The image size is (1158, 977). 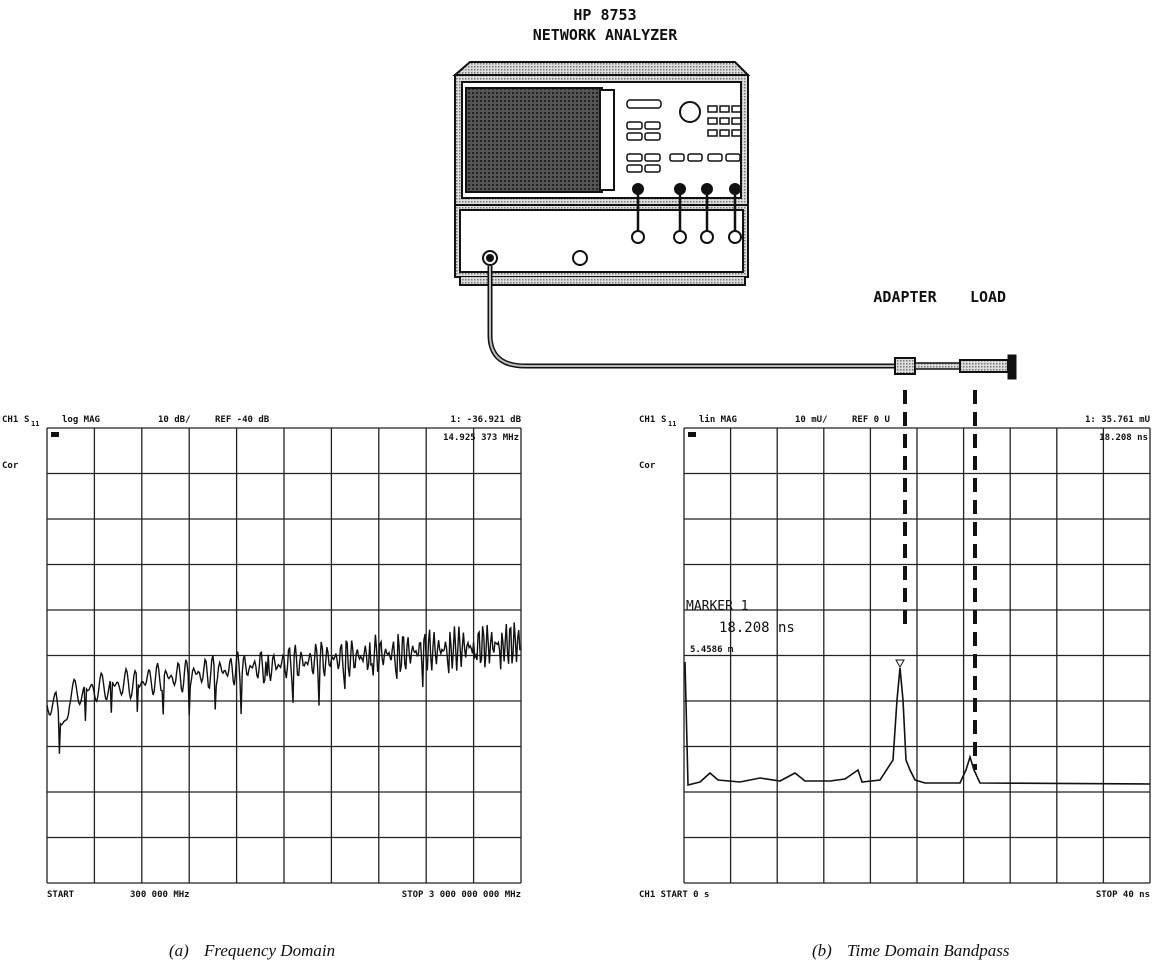 What do you see at coordinates (284, 688) in the screenshot?
I see `trace-frequency` at bounding box center [284, 688].